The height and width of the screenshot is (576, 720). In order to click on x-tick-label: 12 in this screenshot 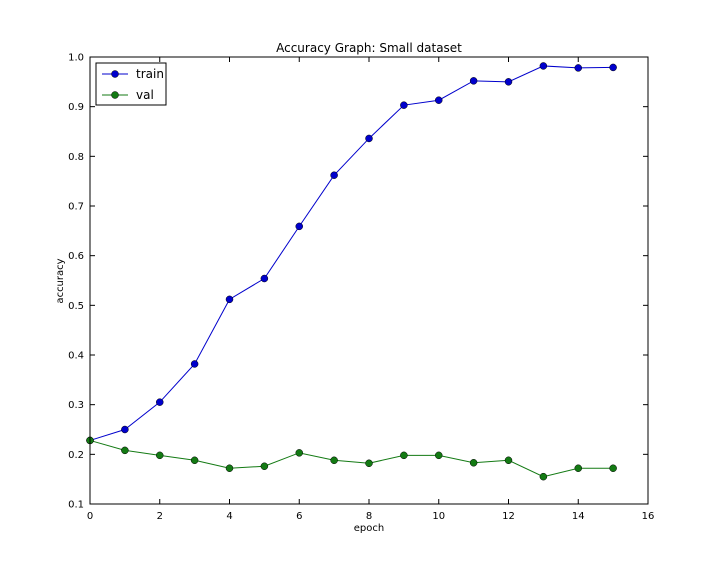, I will do `click(508, 516)`.